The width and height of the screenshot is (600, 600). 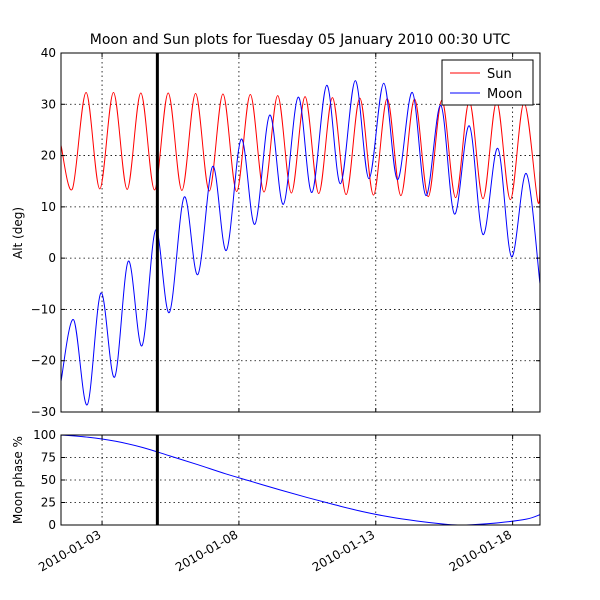 What do you see at coordinates (499, 74) in the screenshot?
I see `legend-label-sun: Sun` at bounding box center [499, 74].